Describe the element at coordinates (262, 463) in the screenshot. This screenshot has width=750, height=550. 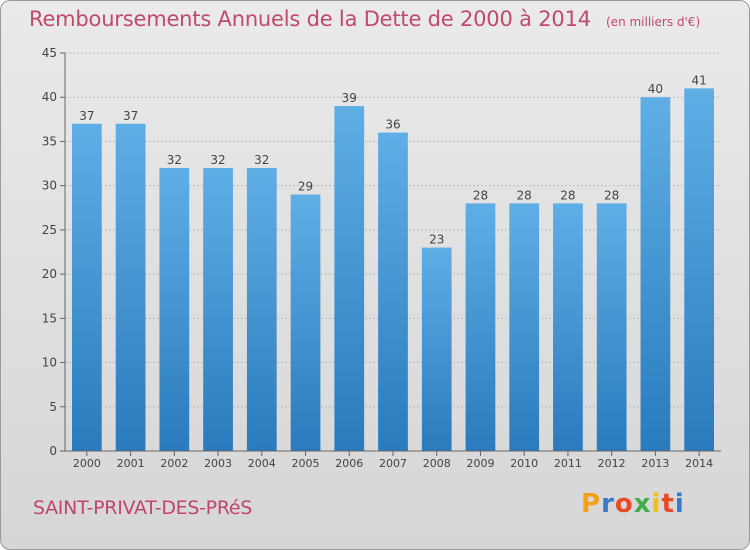
I see `x-tick-label: 2004` at that location.